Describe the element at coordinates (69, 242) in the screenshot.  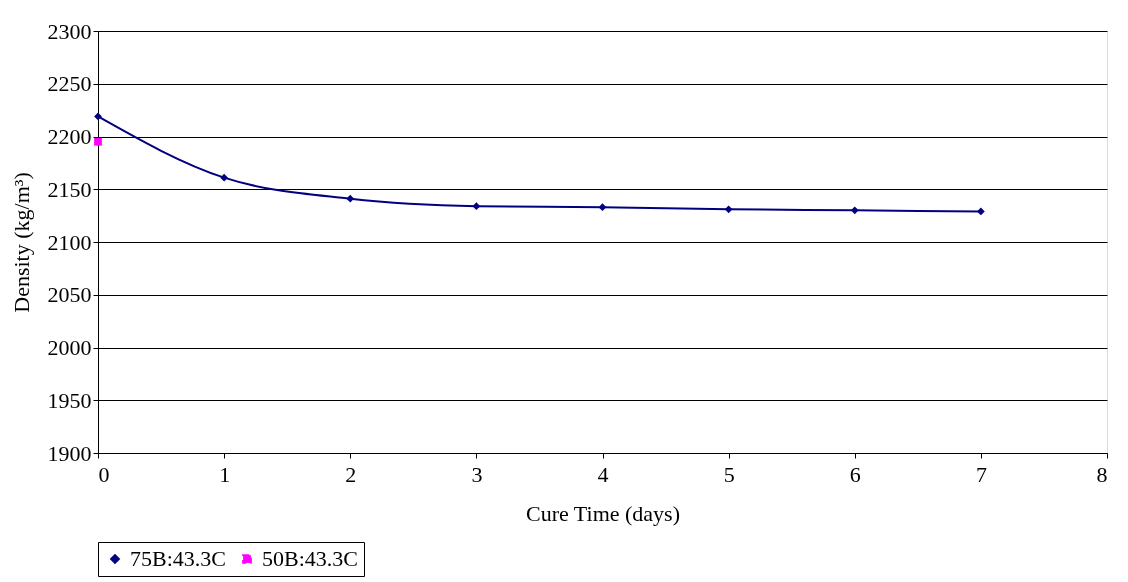
I see `y-tick-label: 2100` at that location.